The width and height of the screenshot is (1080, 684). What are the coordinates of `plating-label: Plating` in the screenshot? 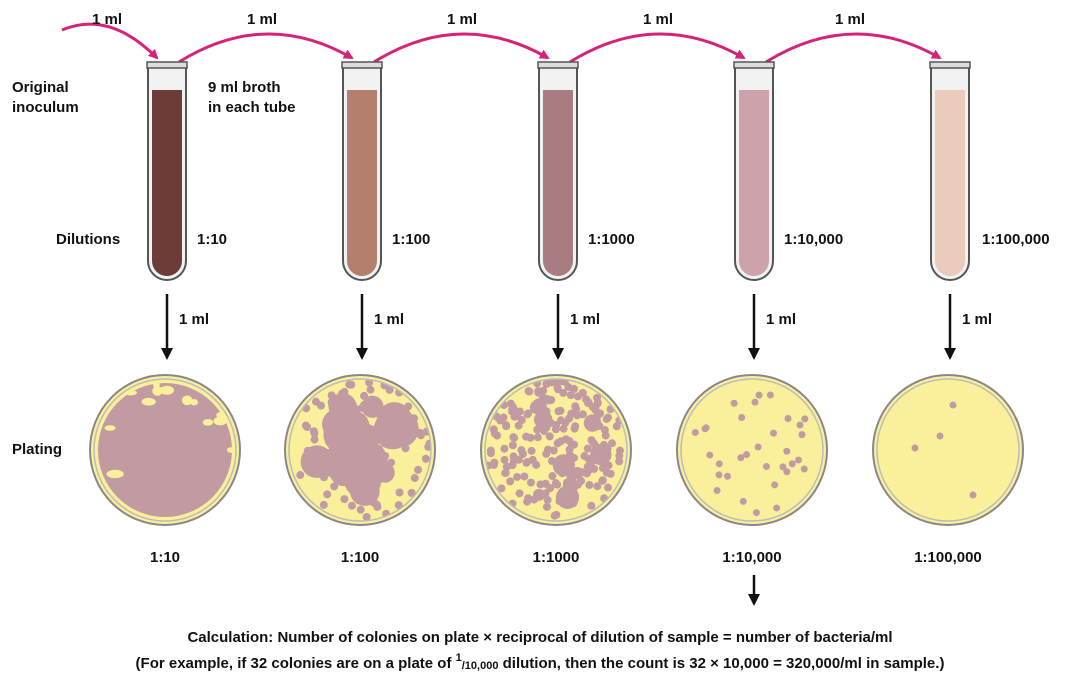 It's located at (37, 449).